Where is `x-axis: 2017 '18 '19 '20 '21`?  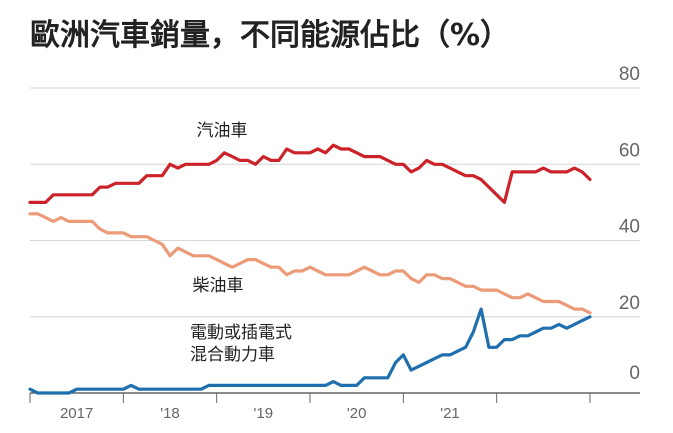
x-axis: 2017 '18 '19 '20 '21 is located at coordinates (334, 407).